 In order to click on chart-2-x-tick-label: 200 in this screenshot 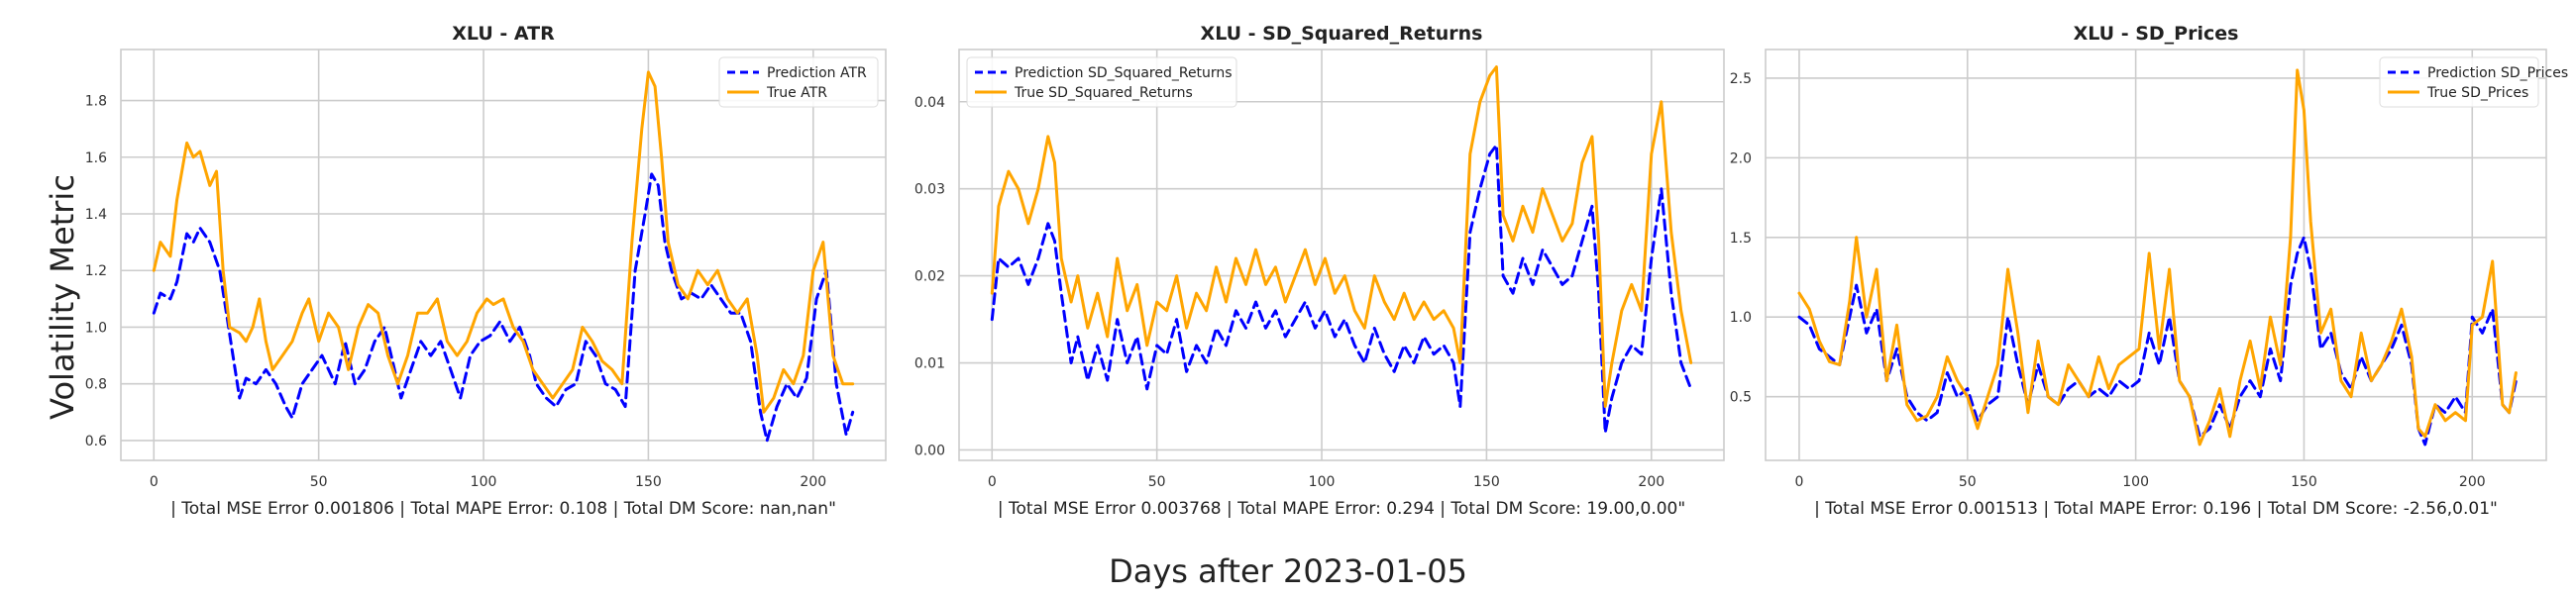, I will do `click(1651, 482)`.